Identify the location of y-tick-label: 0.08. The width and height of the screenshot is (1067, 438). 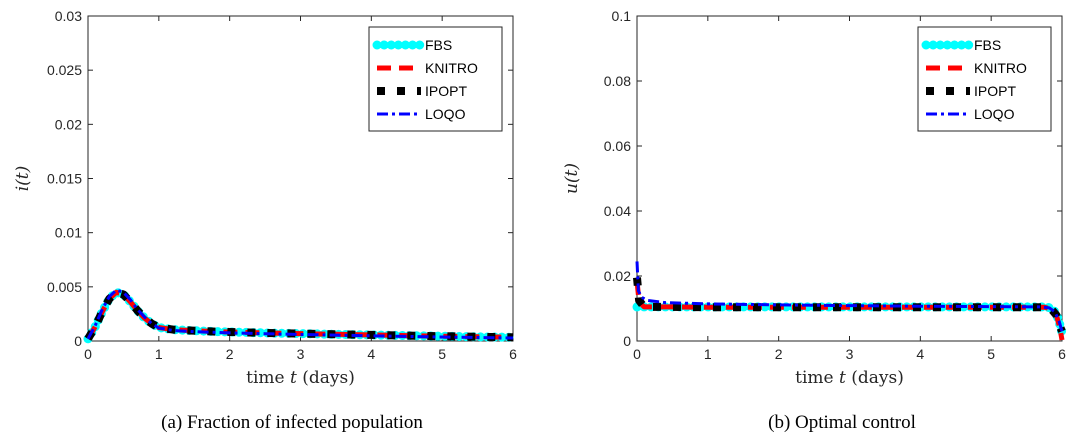
(617, 81).